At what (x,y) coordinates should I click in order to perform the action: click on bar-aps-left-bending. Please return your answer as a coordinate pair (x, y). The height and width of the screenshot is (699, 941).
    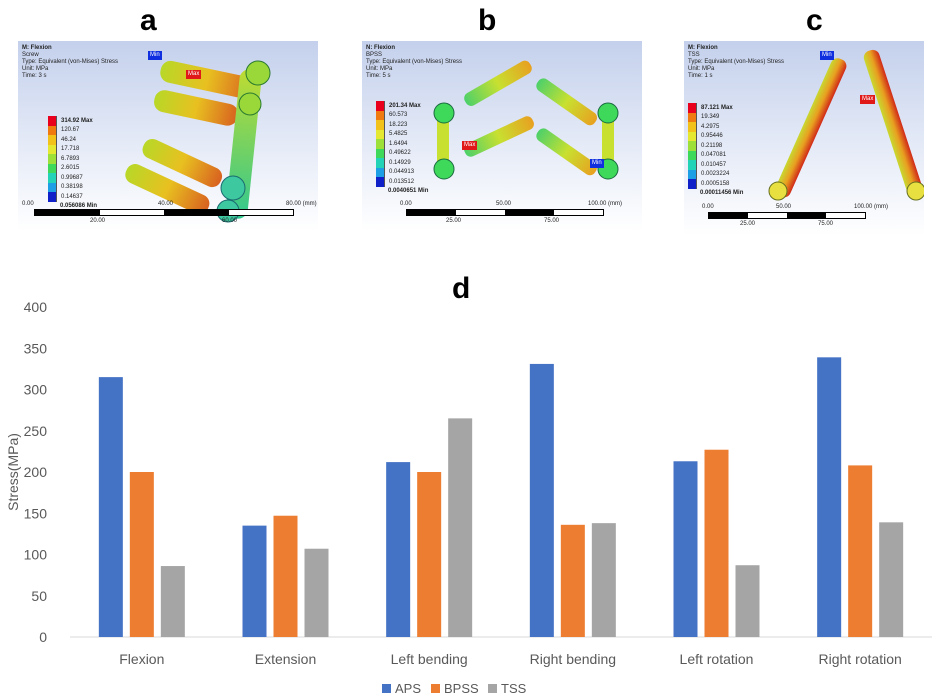
    Looking at the image, I should click on (398, 549).